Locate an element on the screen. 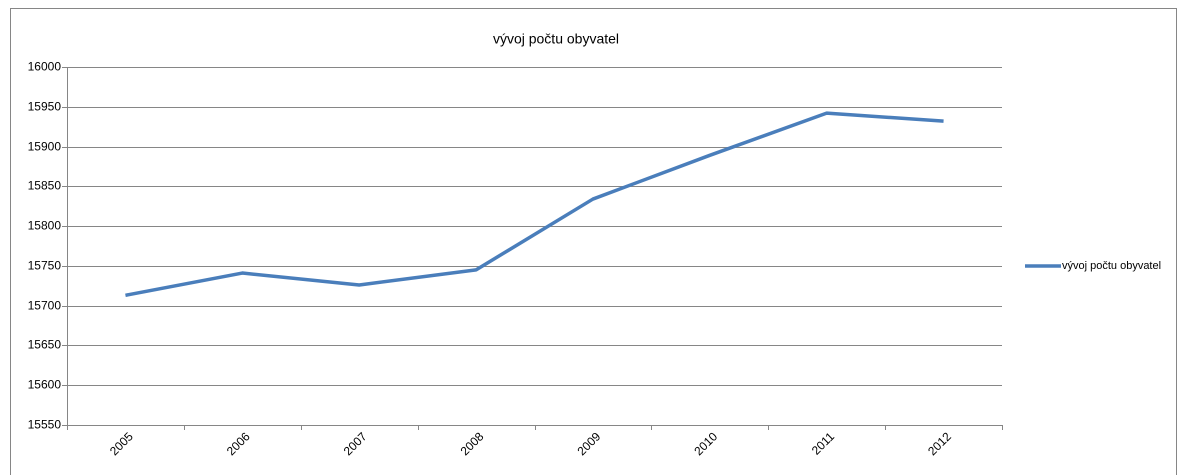 The height and width of the screenshot is (475, 1187). y-tick-label: 15900 is located at coordinates (45, 147).